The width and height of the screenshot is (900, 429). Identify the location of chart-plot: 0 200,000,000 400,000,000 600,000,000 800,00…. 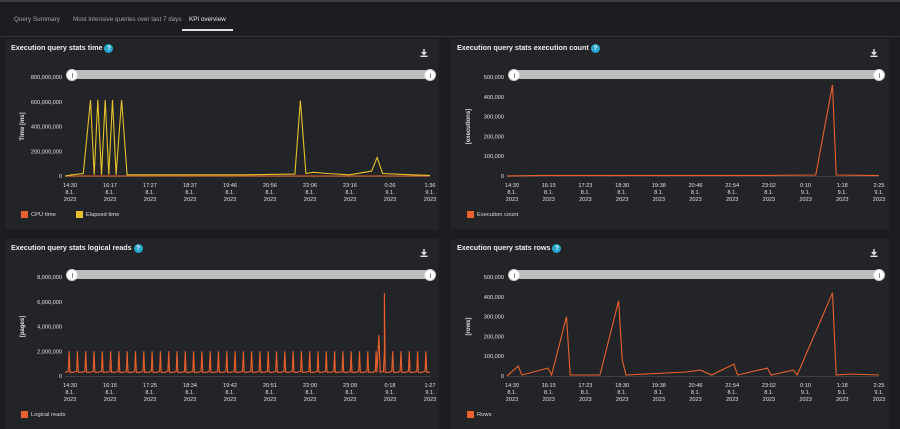
(228, 139).